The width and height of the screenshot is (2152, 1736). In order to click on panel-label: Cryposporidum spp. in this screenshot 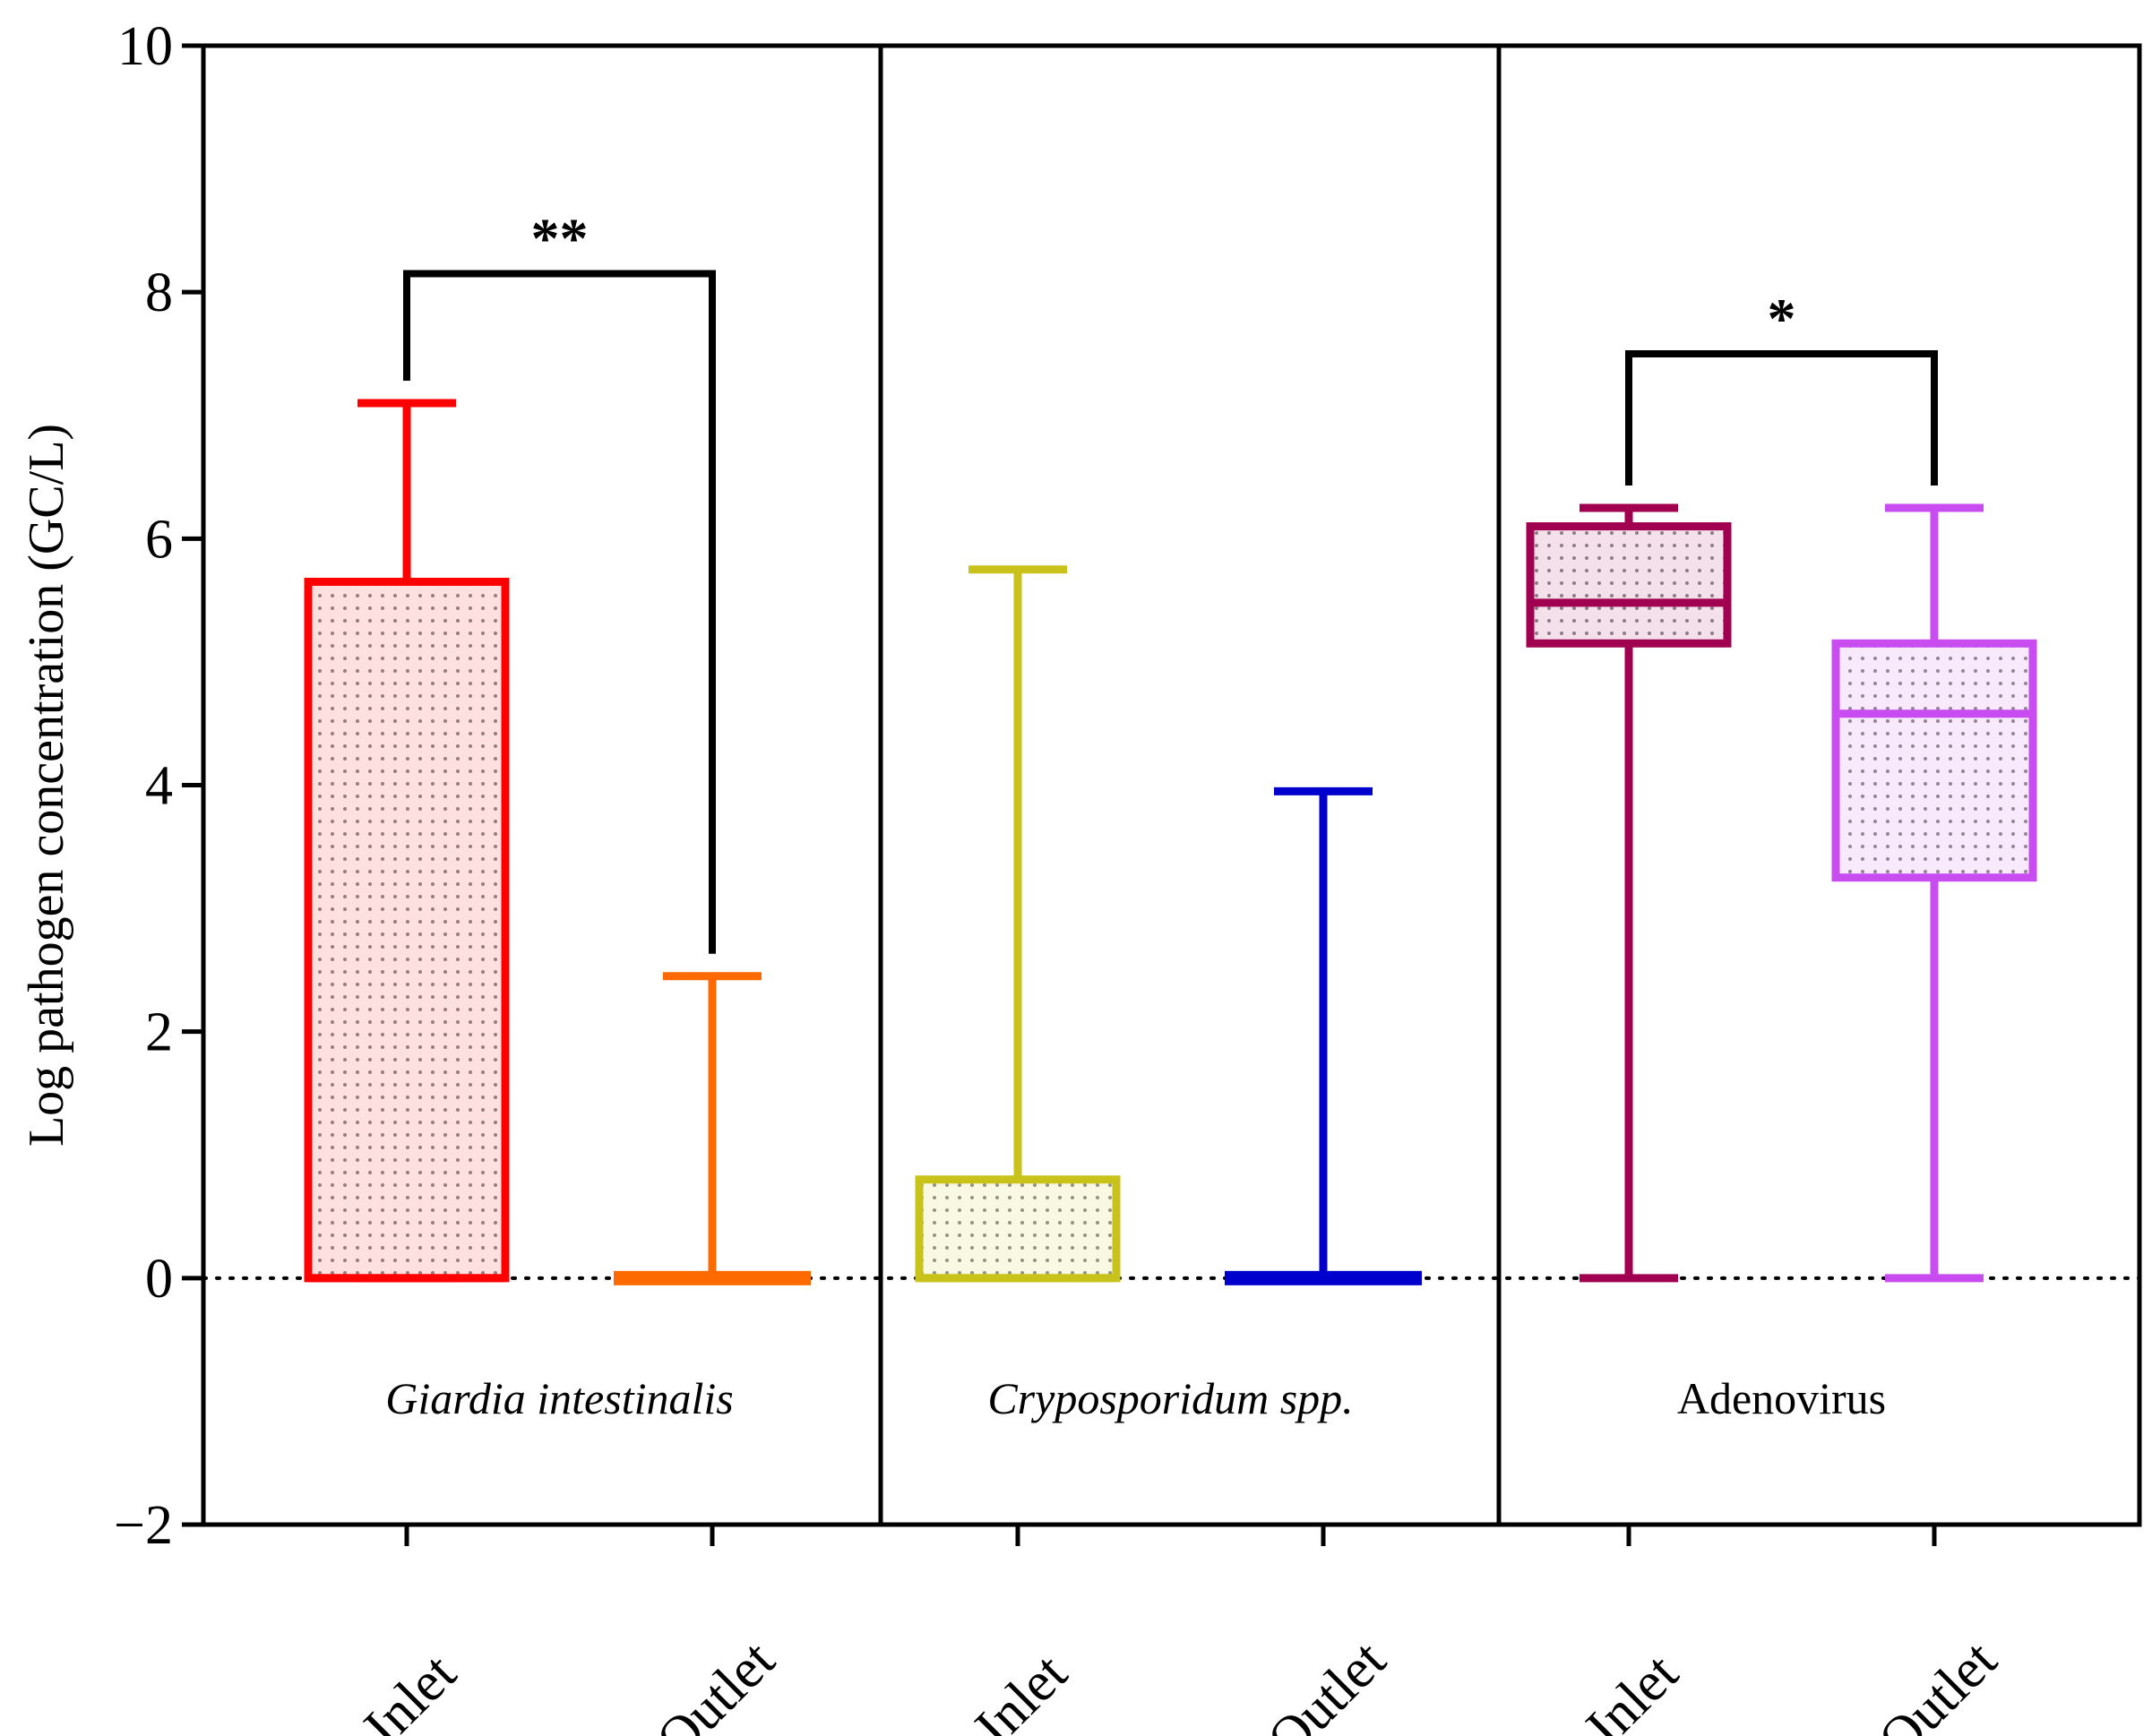, I will do `click(1170, 1398)`.